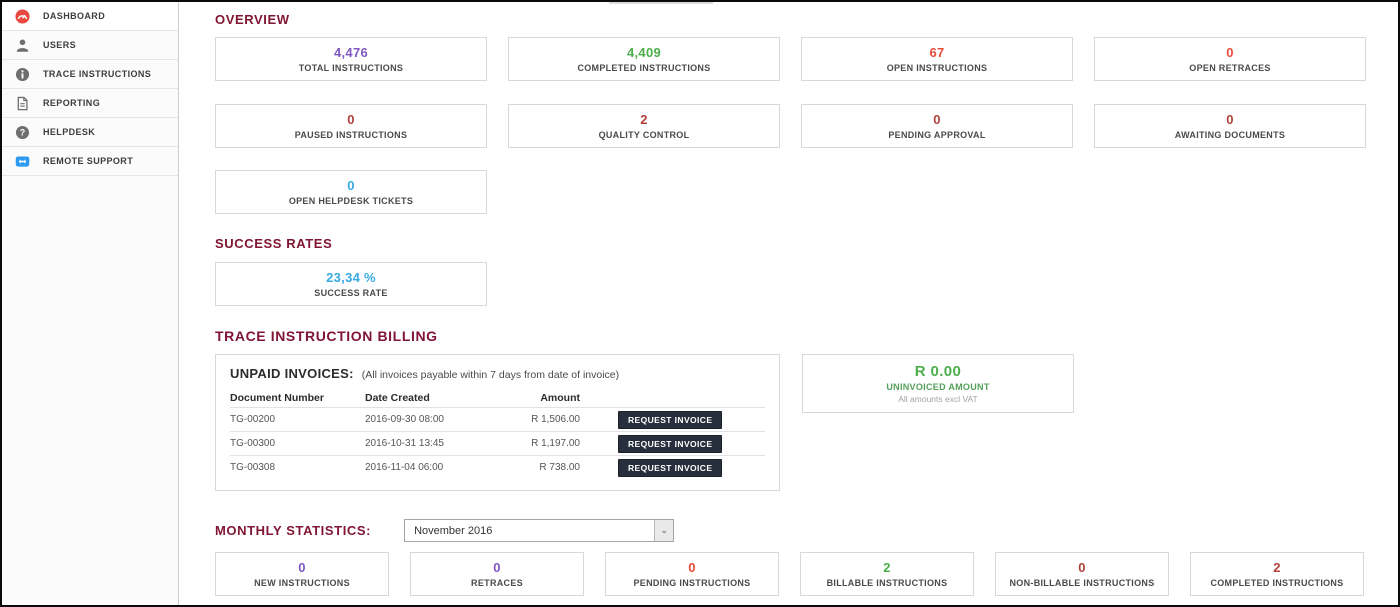 The image size is (1400, 607). What do you see at coordinates (559, 467) in the screenshot?
I see `invoice-amount: R 738.00` at bounding box center [559, 467].